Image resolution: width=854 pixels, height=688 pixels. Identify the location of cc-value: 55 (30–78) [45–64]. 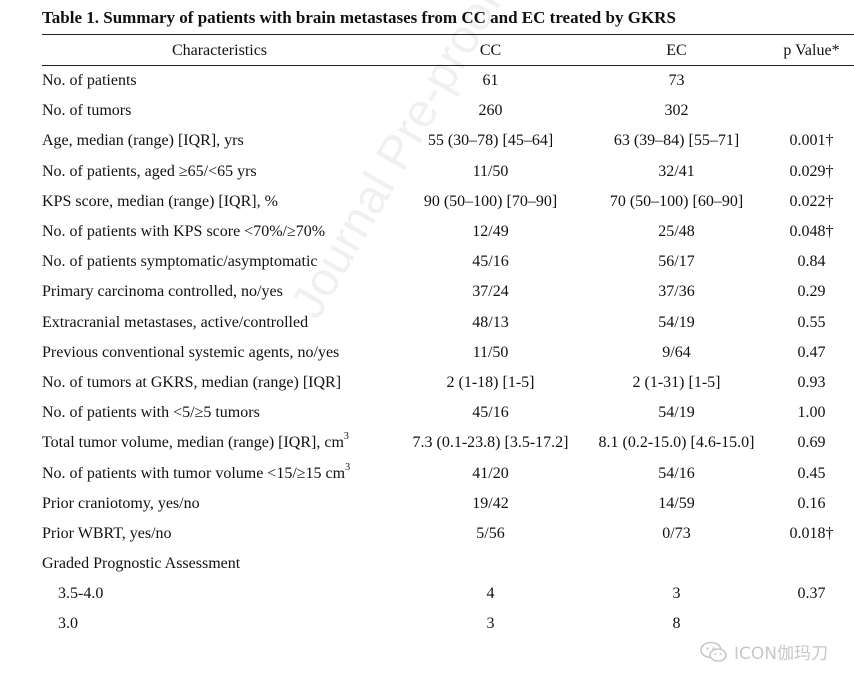
(490, 141).